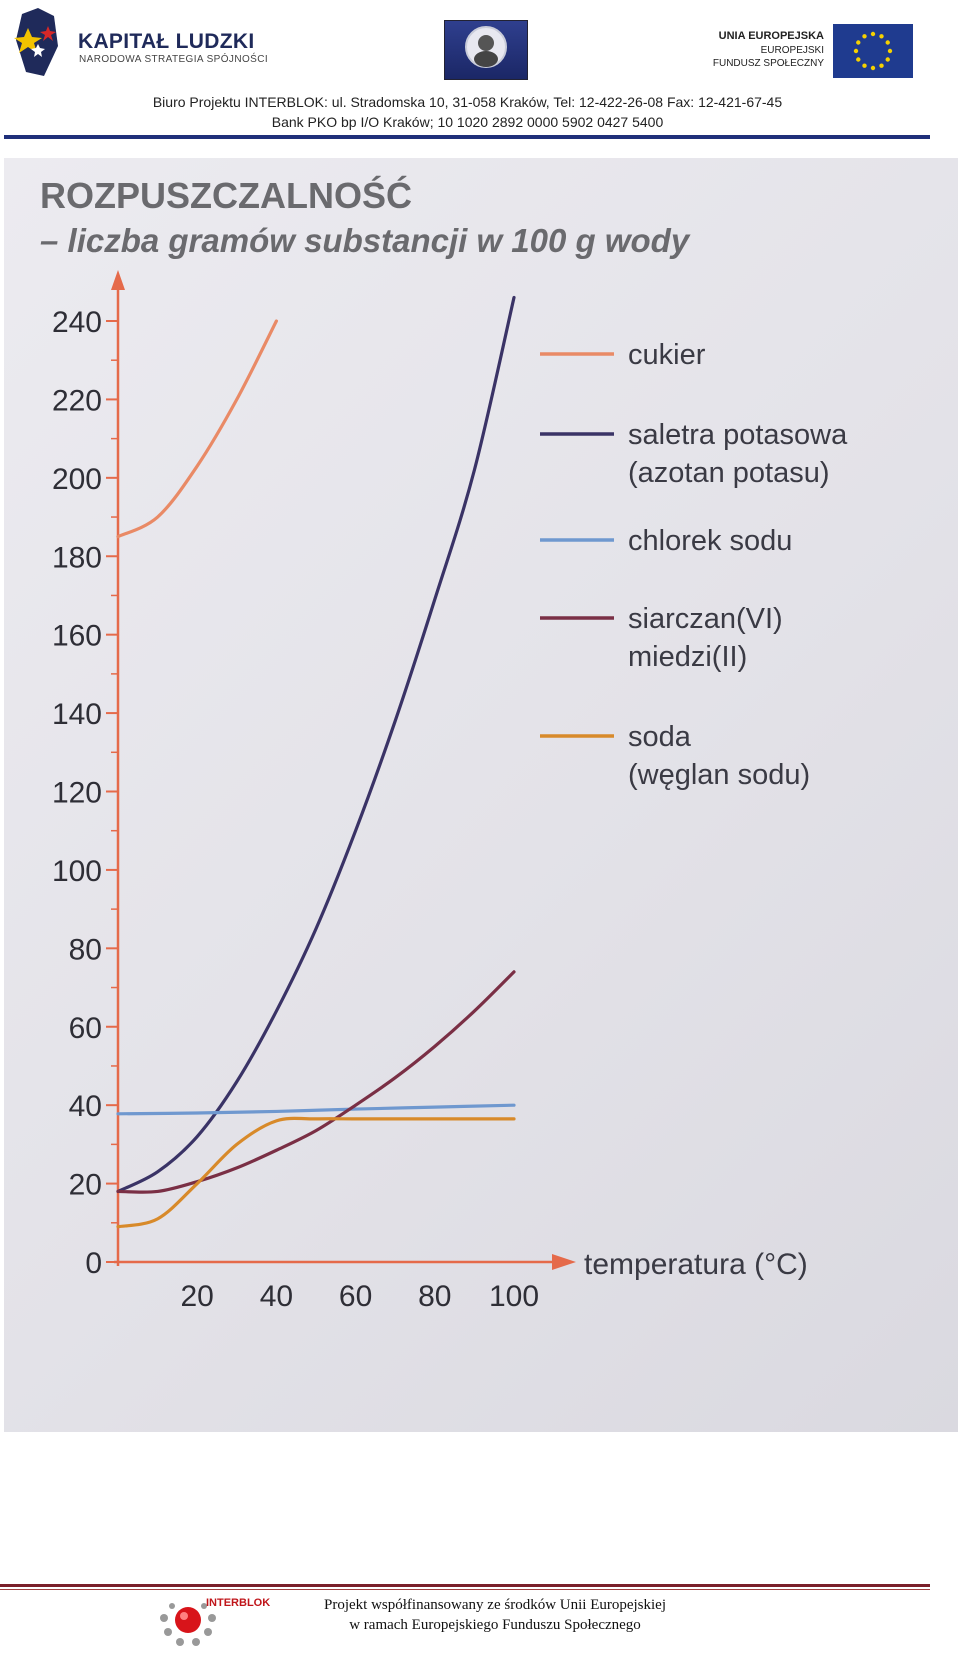 This screenshot has height=1656, width=960. Describe the element at coordinates (696, 1264) in the screenshot. I see `x-axis-label: temperatura (°C)` at that location.